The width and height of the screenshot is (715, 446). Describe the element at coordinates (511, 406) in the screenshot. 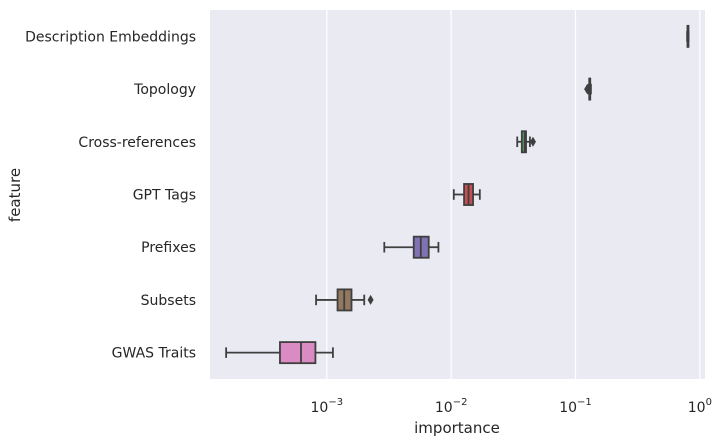

I see `x-tick-labels: 10⁻³ 10⁻² 10⁻¹ 10⁰` at that location.